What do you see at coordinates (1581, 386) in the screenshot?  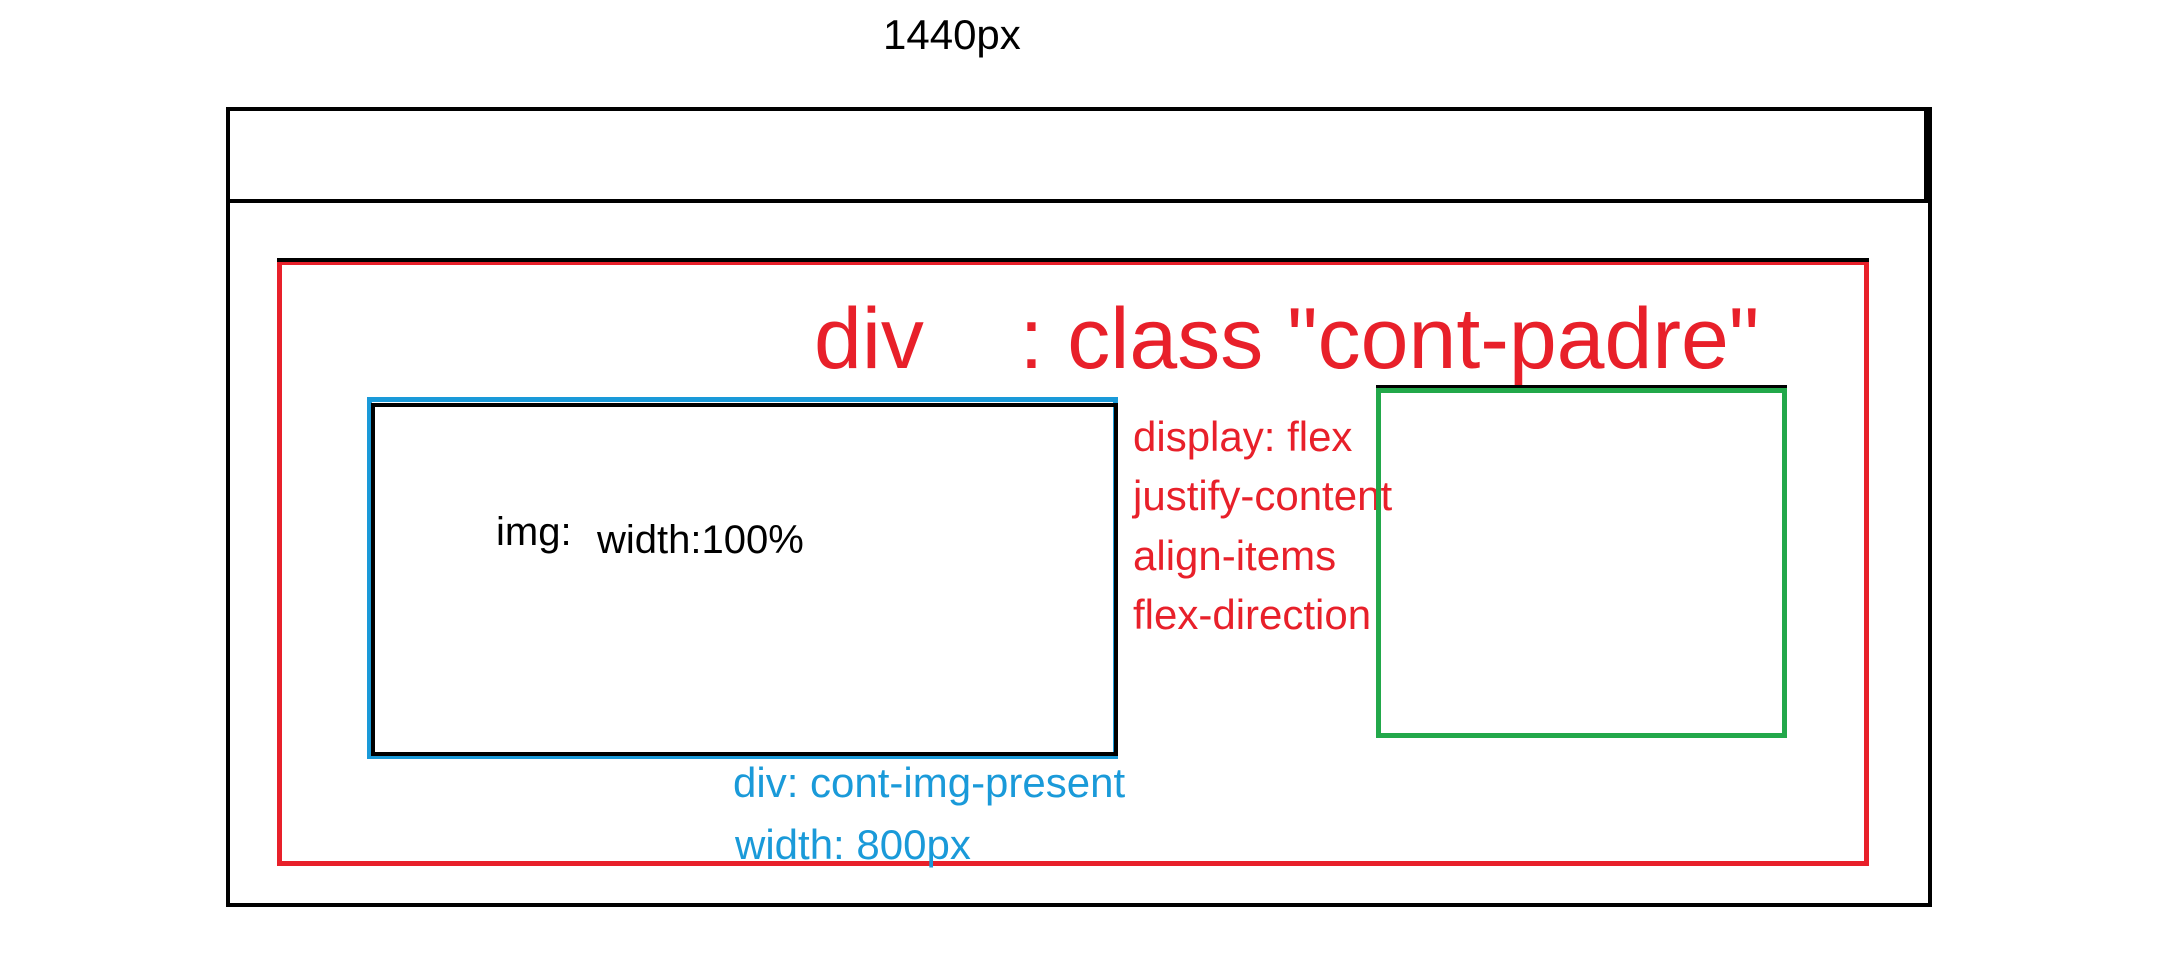 I see `sibling-box-top-edge` at bounding box center [1581, 386].